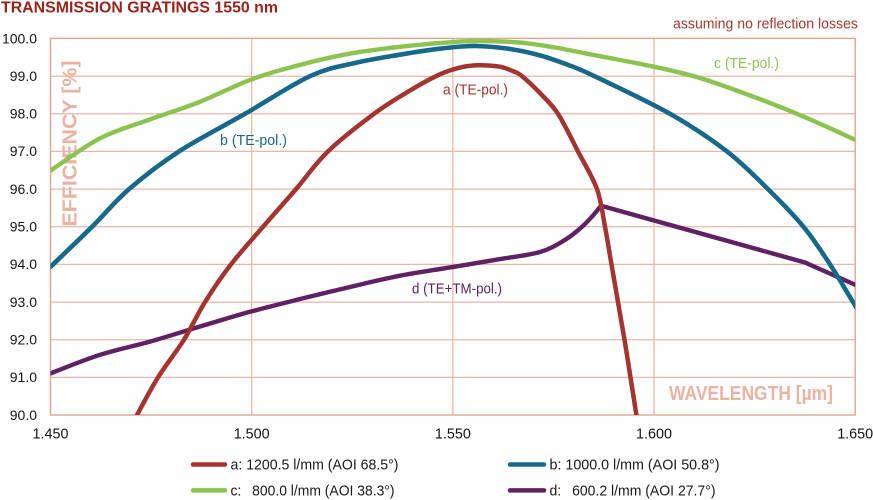 This screenshot has width=873, height=500. What do you see at coordinates (252, 434) in the screenshot?
I see `svg-text: 1.500` at bounding box center [252, 434].